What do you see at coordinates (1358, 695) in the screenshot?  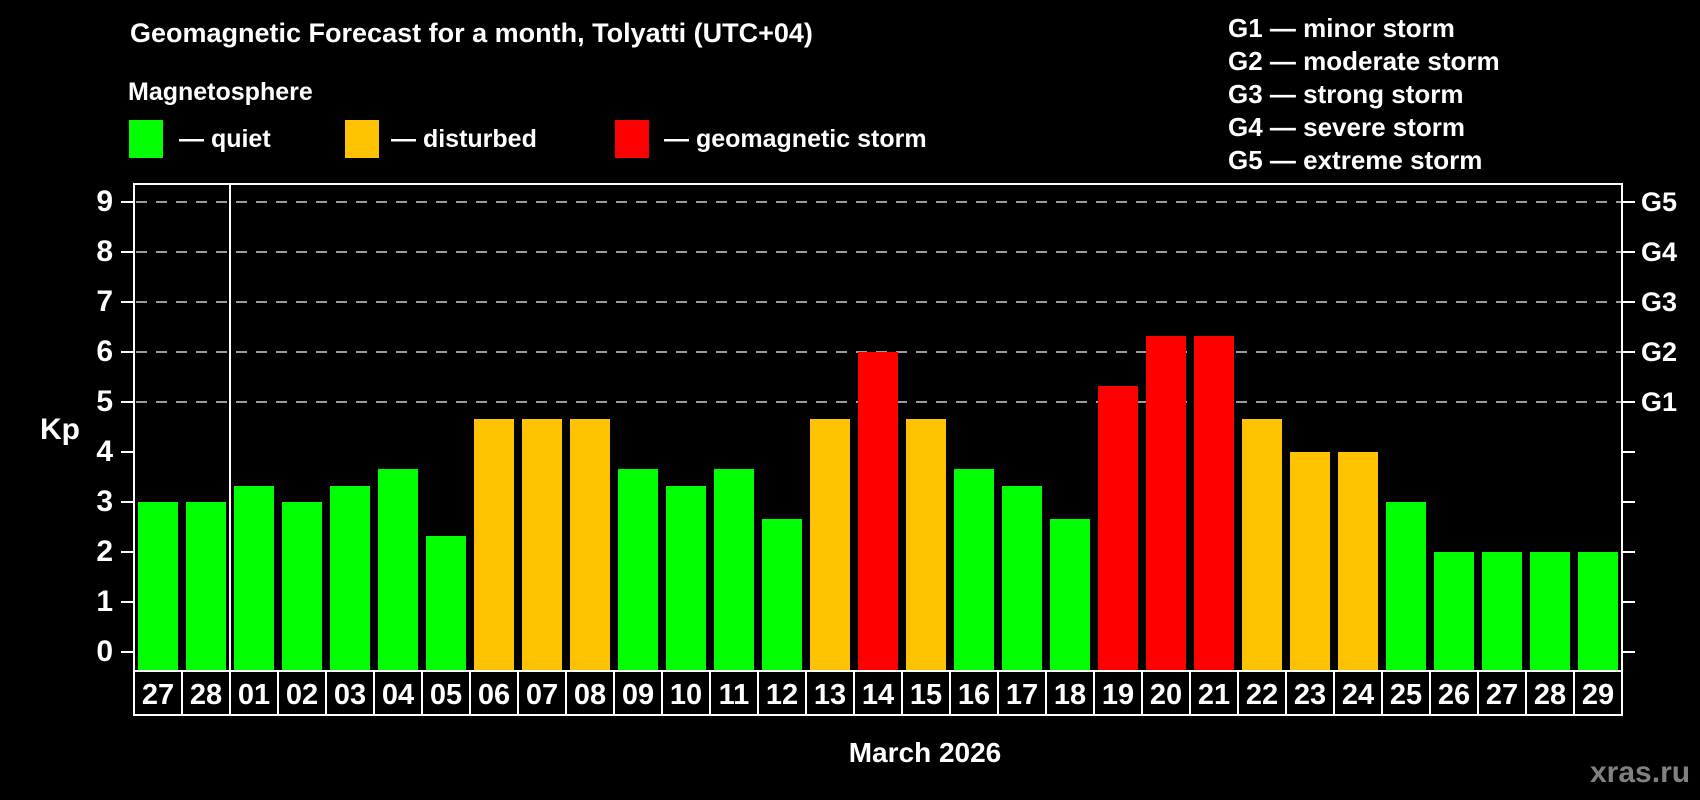 I see `x-axis-label: 24` at bounding box center [1358, 695].